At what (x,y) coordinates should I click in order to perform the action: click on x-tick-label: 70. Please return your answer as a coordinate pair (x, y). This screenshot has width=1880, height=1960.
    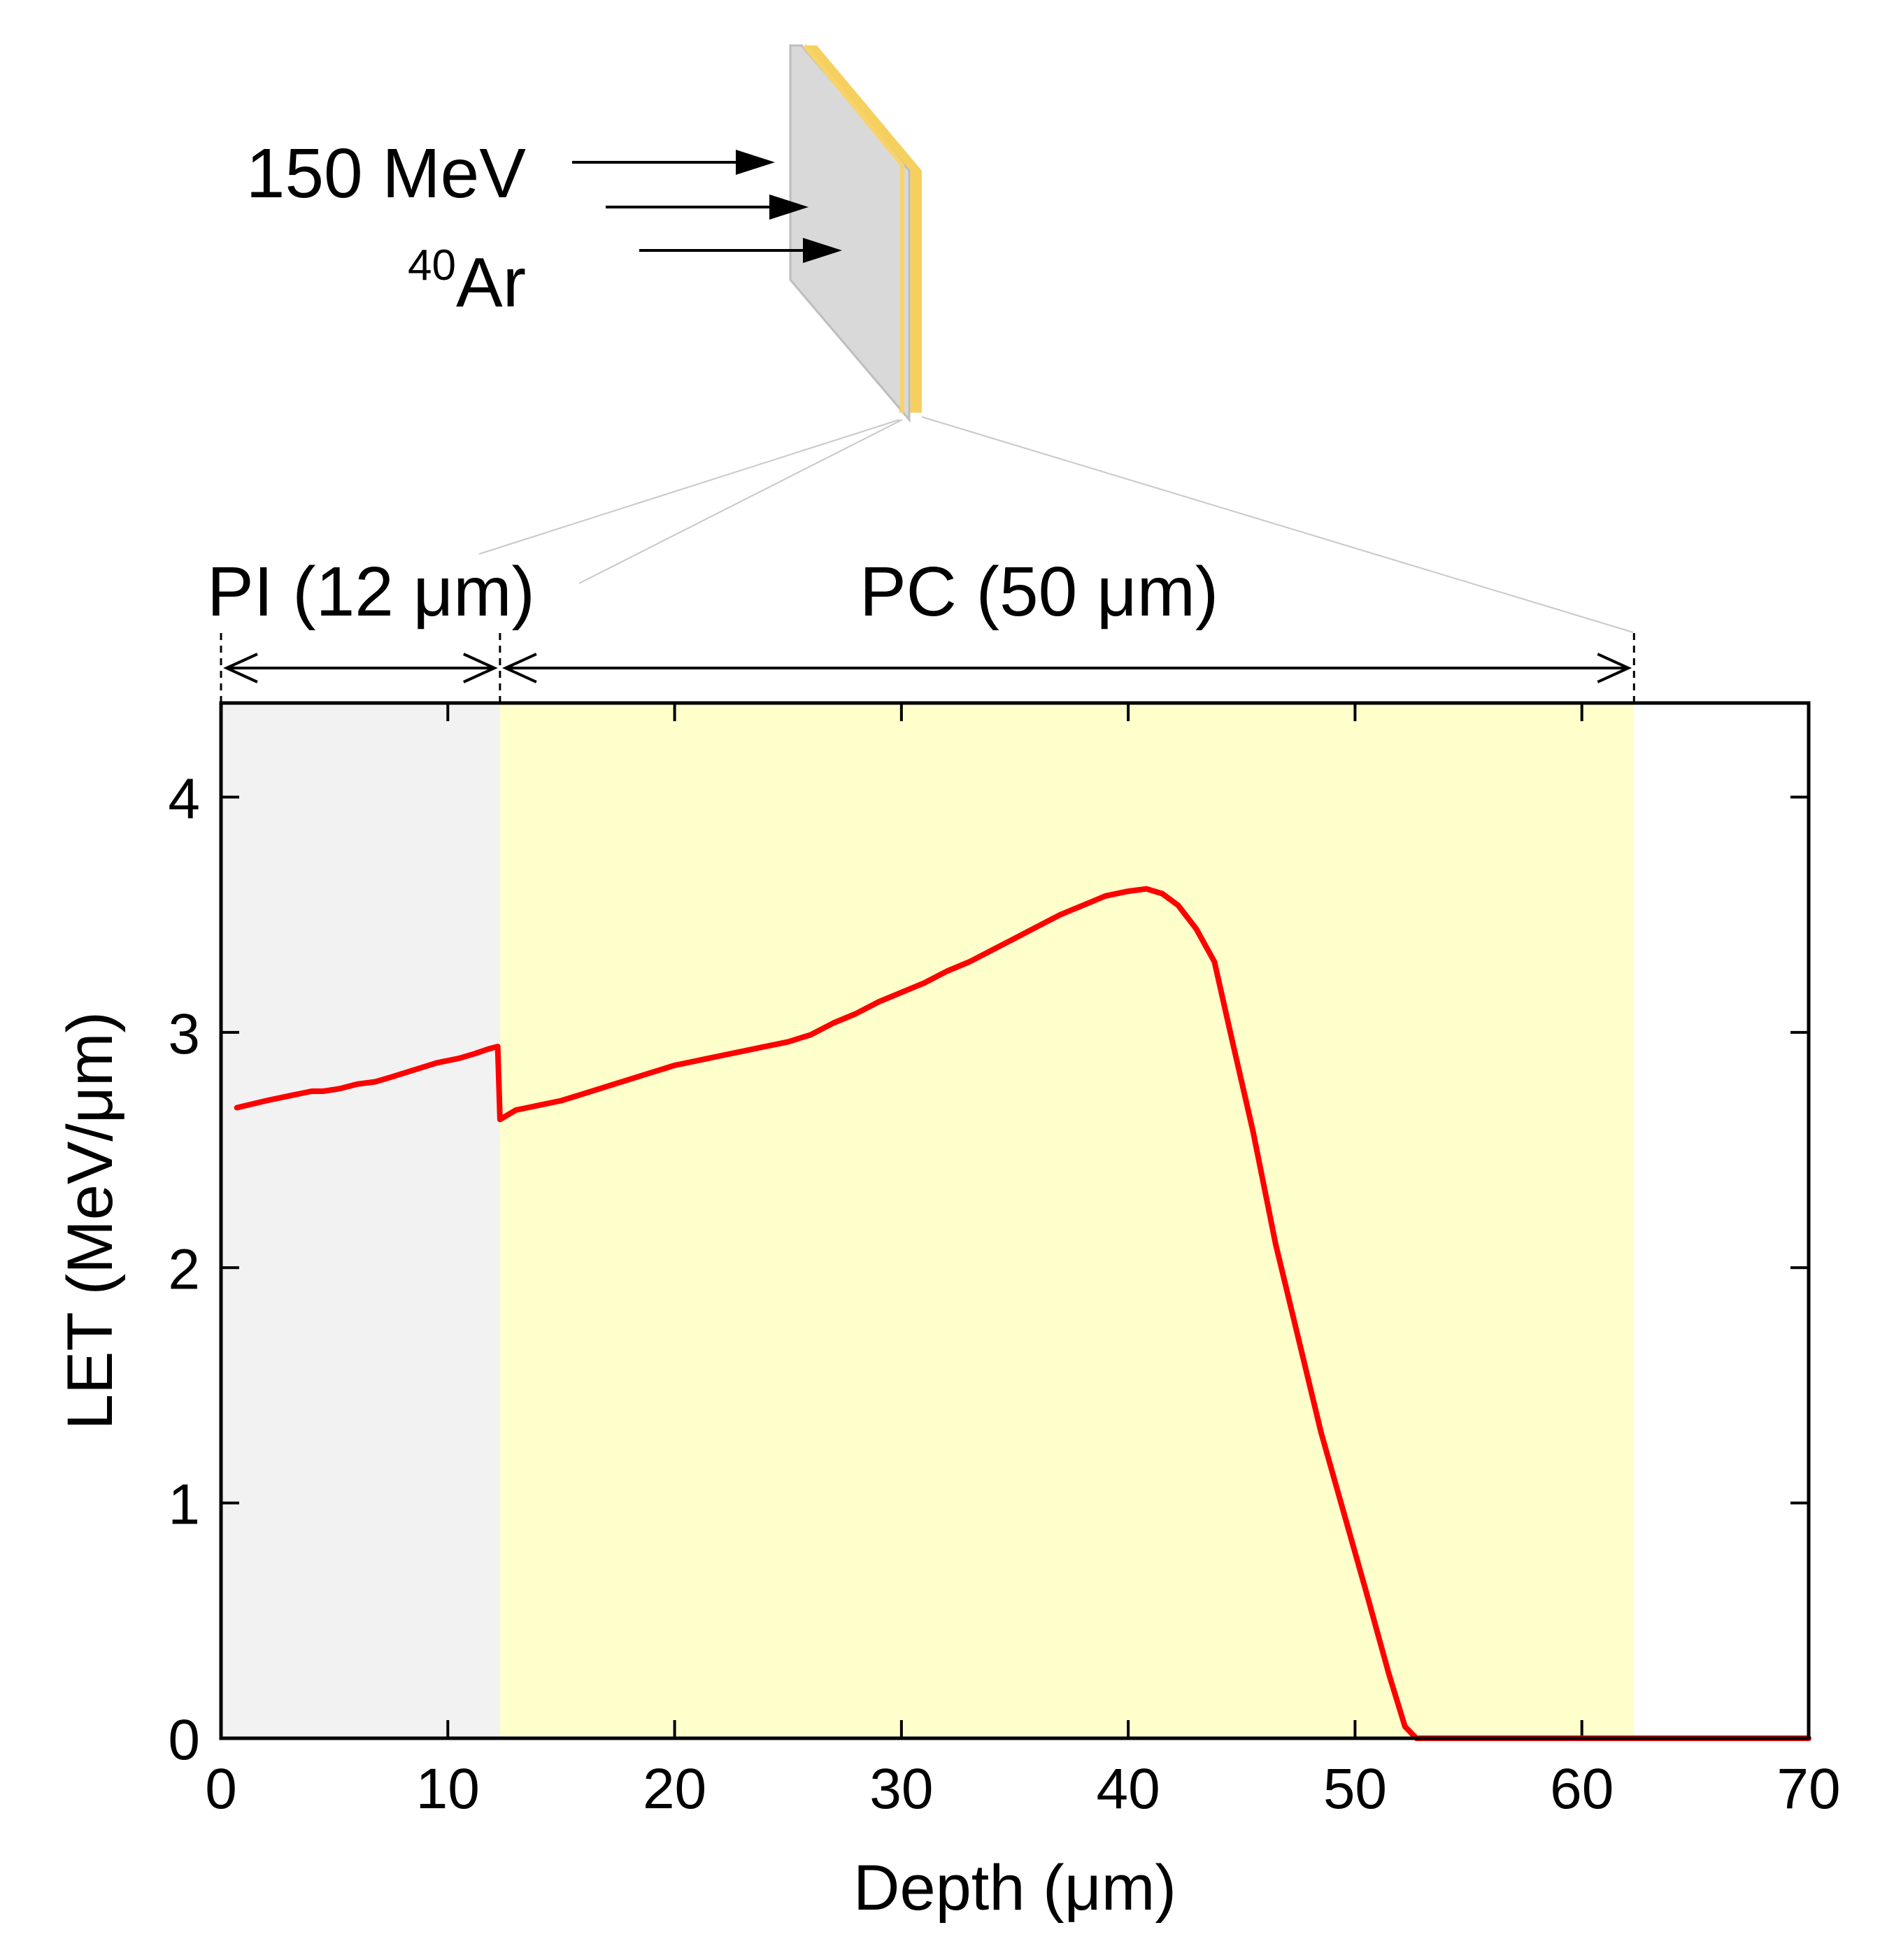
    Looking at the image, I should click on (1808, 1789).